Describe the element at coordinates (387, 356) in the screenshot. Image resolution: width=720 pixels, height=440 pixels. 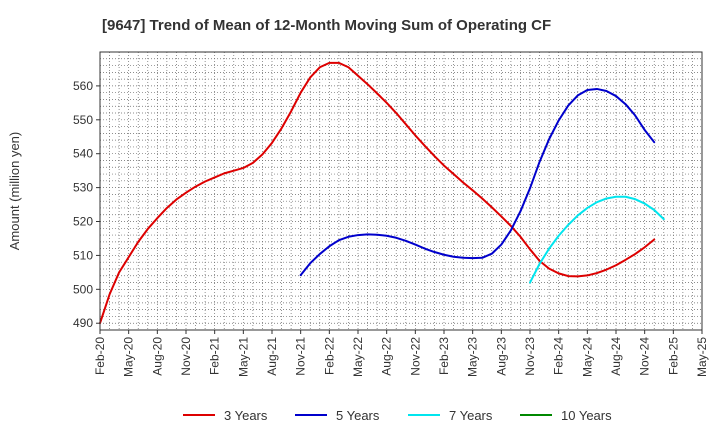
I see `x-tick-label: Aug-22` at that location.